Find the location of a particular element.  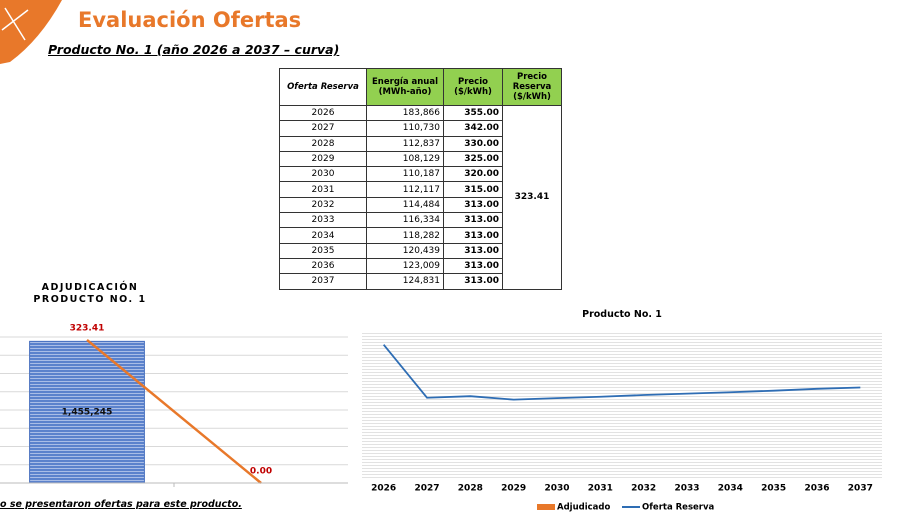

title: Evaluación Ofertas is located at coordinates (190, 20).